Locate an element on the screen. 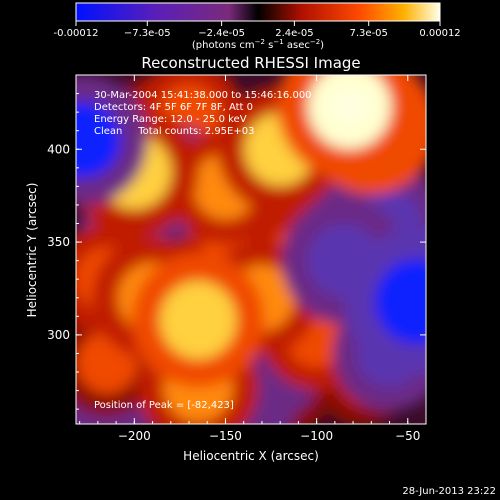 The width and height of the screenshot is (500, 500). colorbar-gradient is located at coordinates (258, 12).